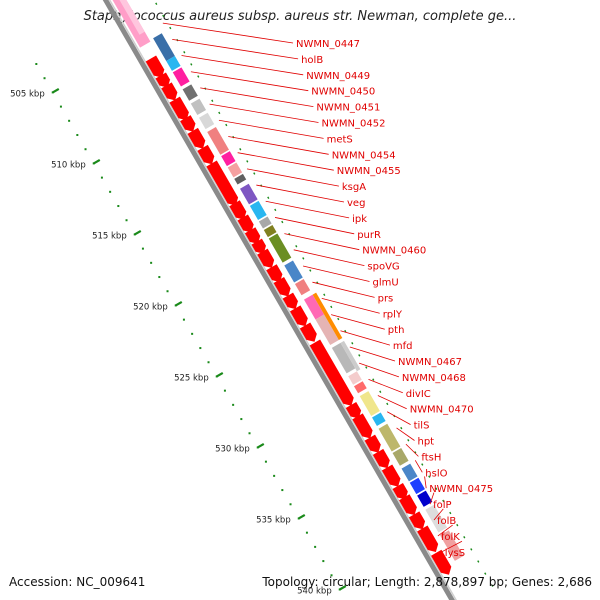  I want to click on gene-label: NWMN_0449, so click(338, 76).